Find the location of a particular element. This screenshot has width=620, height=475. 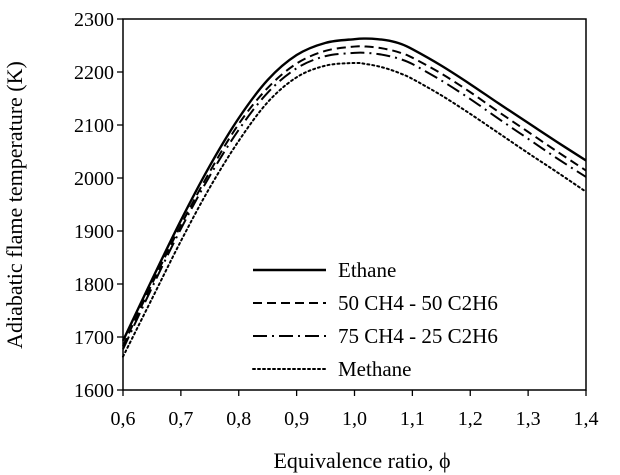

x-tick-label: 0,8 is located at coordinates (238, 419).